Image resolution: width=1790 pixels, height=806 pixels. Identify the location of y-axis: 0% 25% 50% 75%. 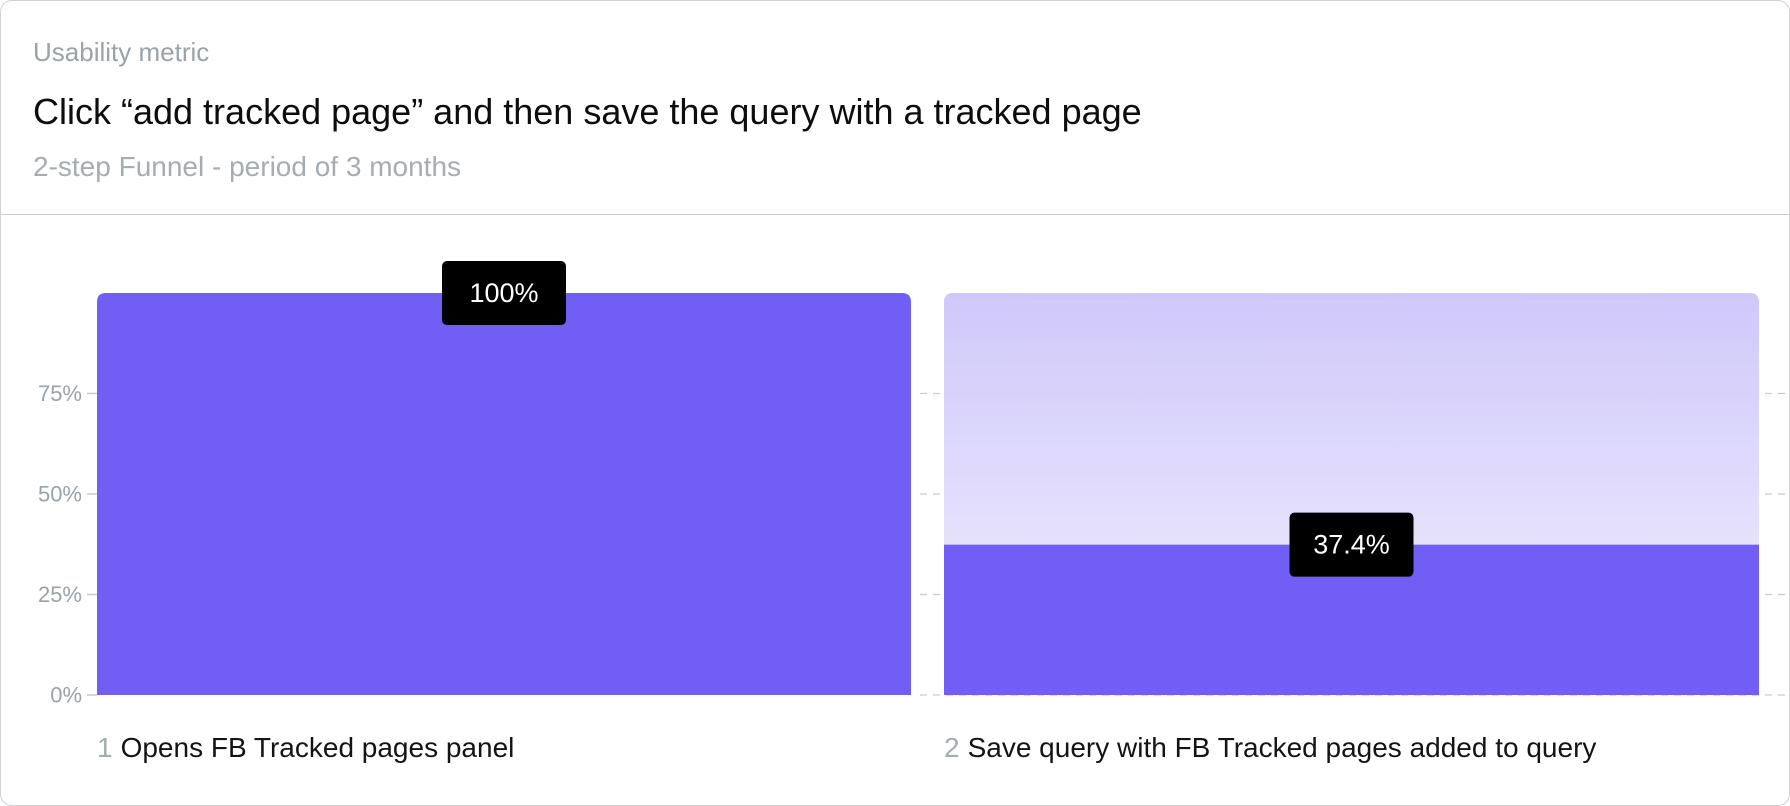
(67, 544).